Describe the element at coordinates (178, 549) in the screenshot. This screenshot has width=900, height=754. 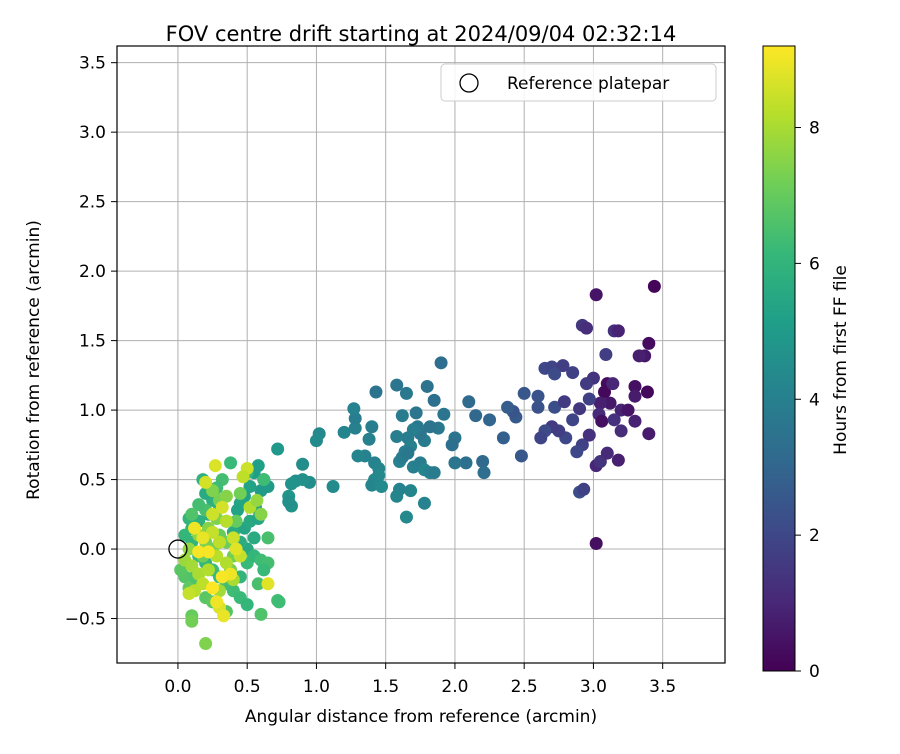
I see `reference-layer` at that location.